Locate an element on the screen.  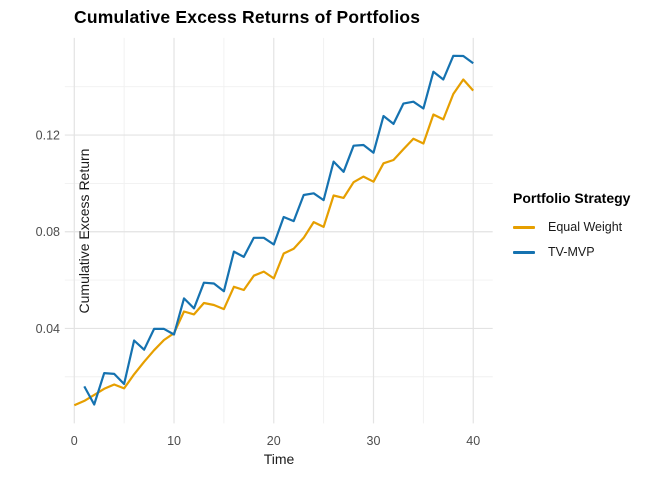
x-tick-label: 0 is located at coordinates (74, 441).